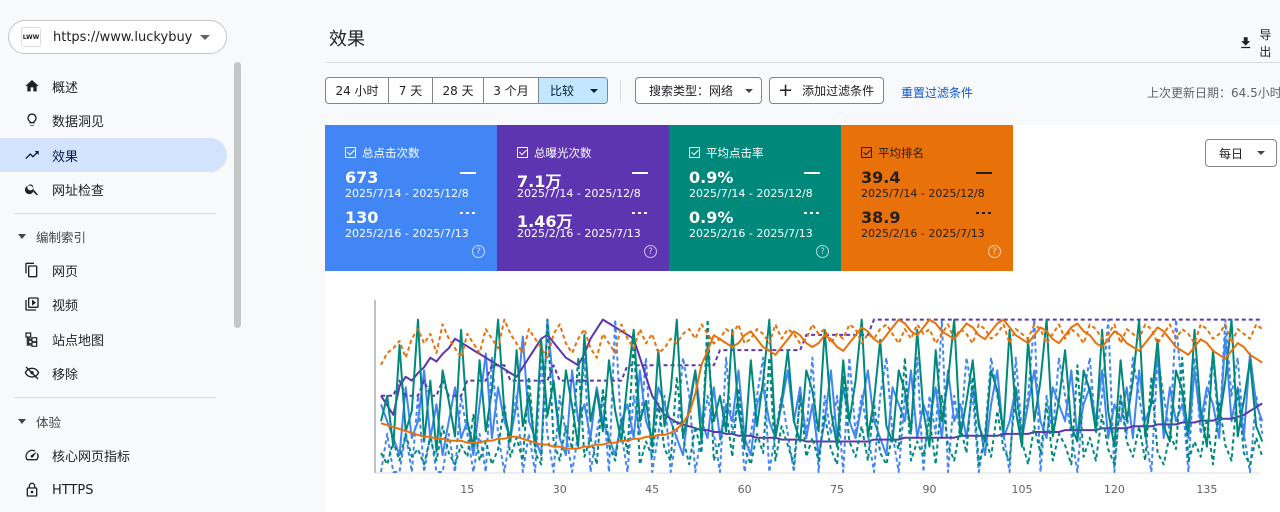  Describe the element at coordinates (32, 304) in the screenshot. I see `video-icon` at that location.